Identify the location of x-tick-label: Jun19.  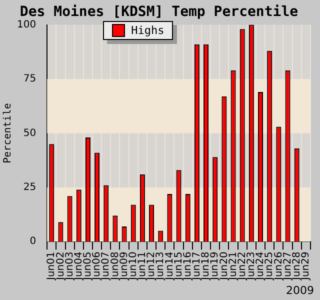
(215, 267).